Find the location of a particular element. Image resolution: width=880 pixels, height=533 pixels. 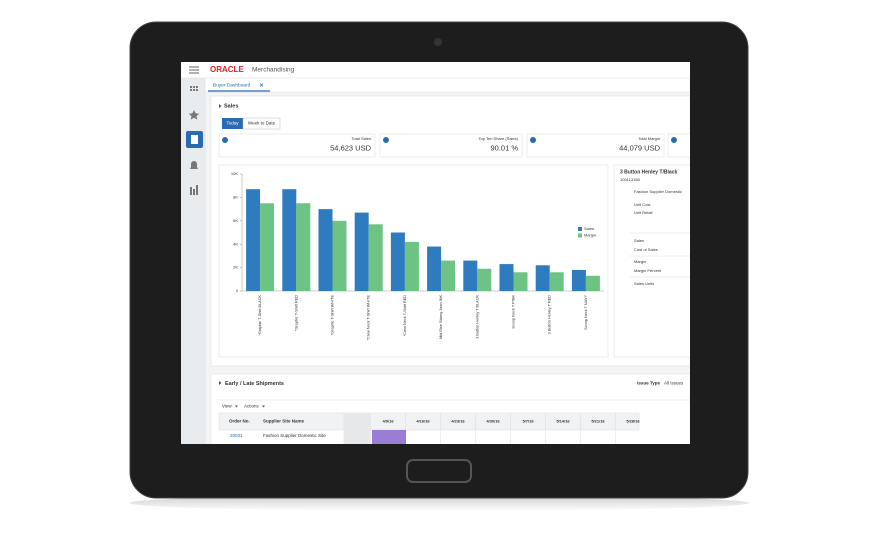

field-label: Unit Cost is located at coordinates (642, 204).